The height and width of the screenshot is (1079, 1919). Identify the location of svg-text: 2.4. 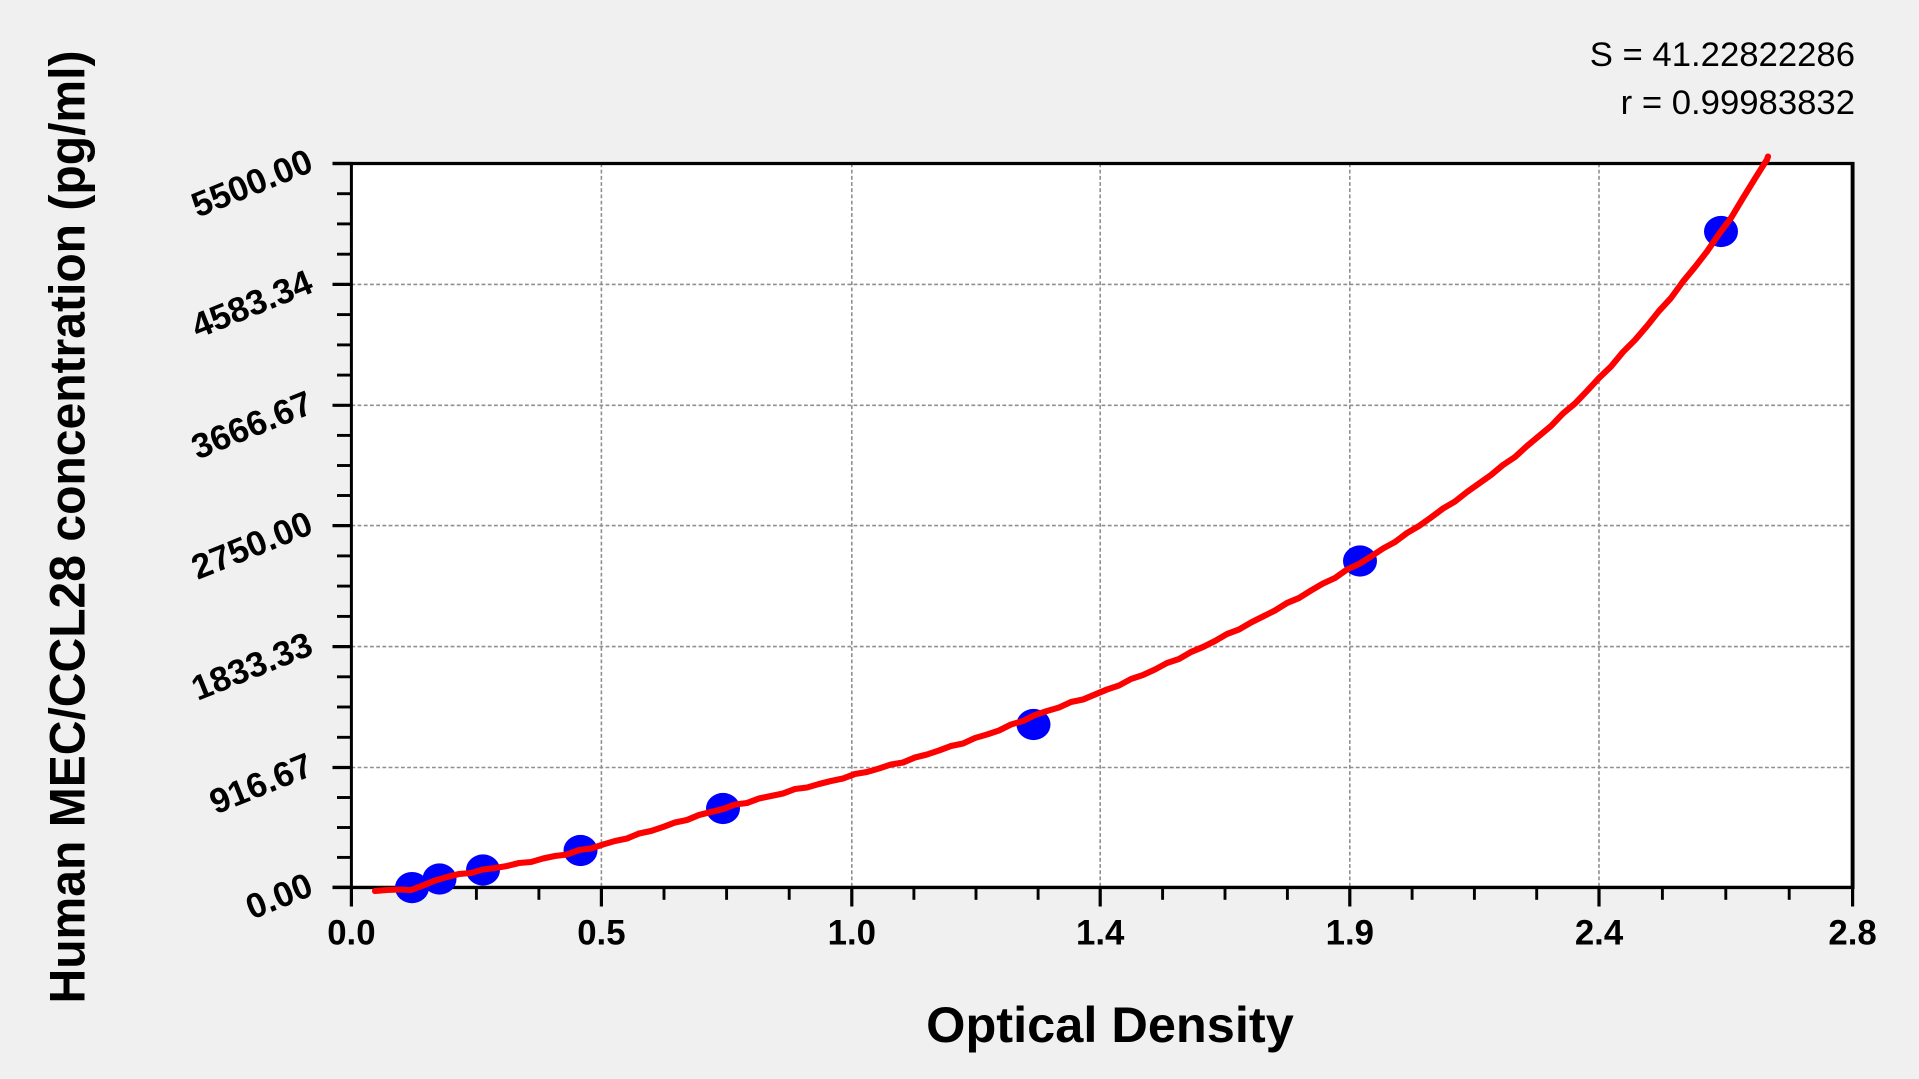
(1599, 933).